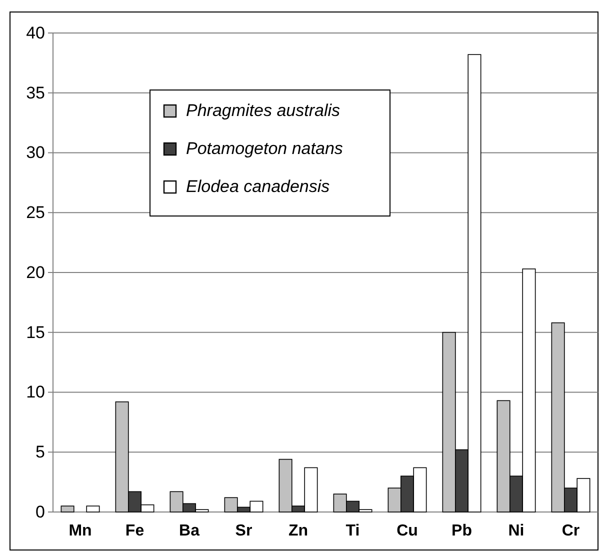  Describe the element at coordinates (243, 531) in the screenshot. I see `x-tick-label: Sr` at that location.